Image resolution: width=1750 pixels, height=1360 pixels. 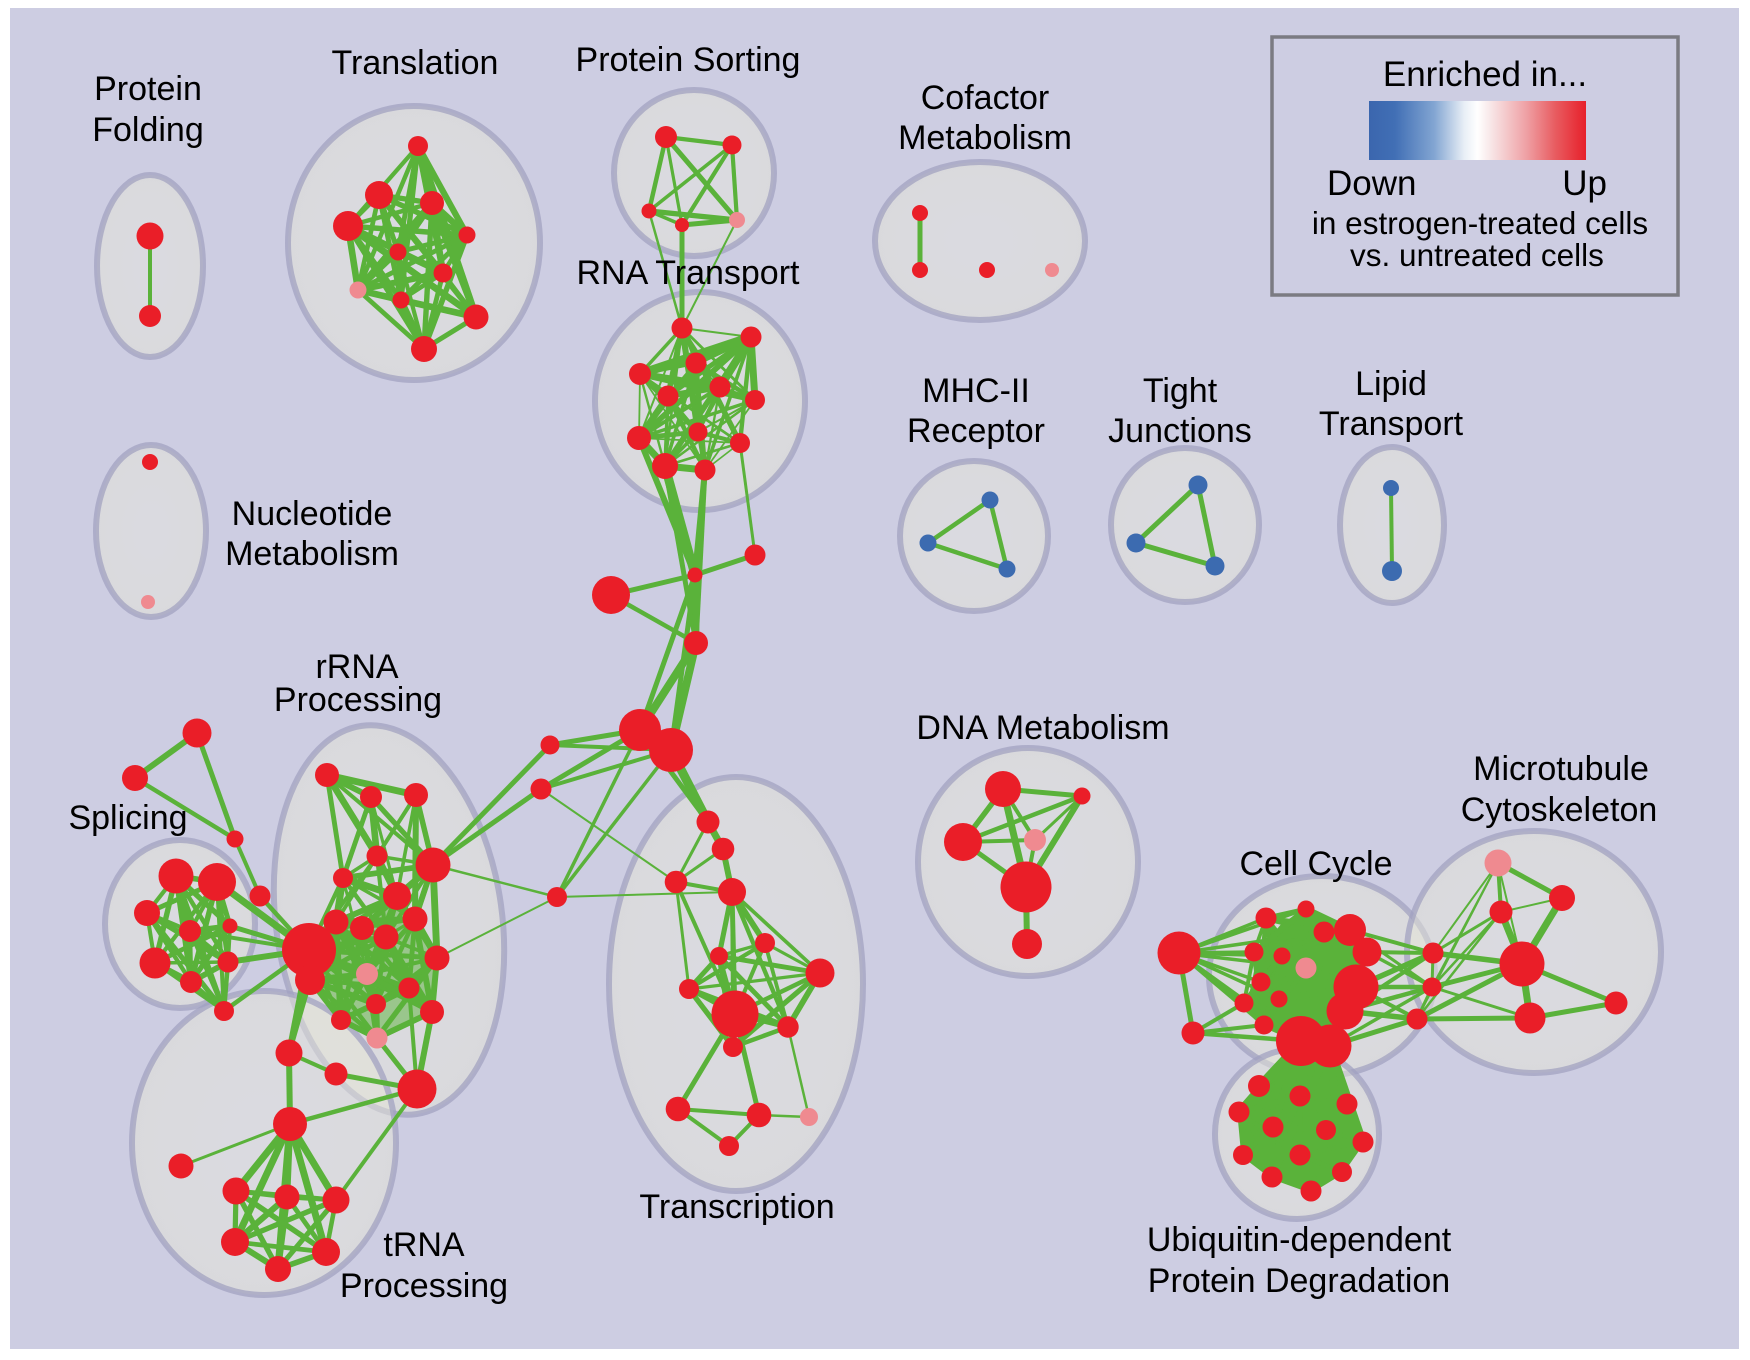 I want to click on svg-text: Nucleotide, so click(x=312, y=514).